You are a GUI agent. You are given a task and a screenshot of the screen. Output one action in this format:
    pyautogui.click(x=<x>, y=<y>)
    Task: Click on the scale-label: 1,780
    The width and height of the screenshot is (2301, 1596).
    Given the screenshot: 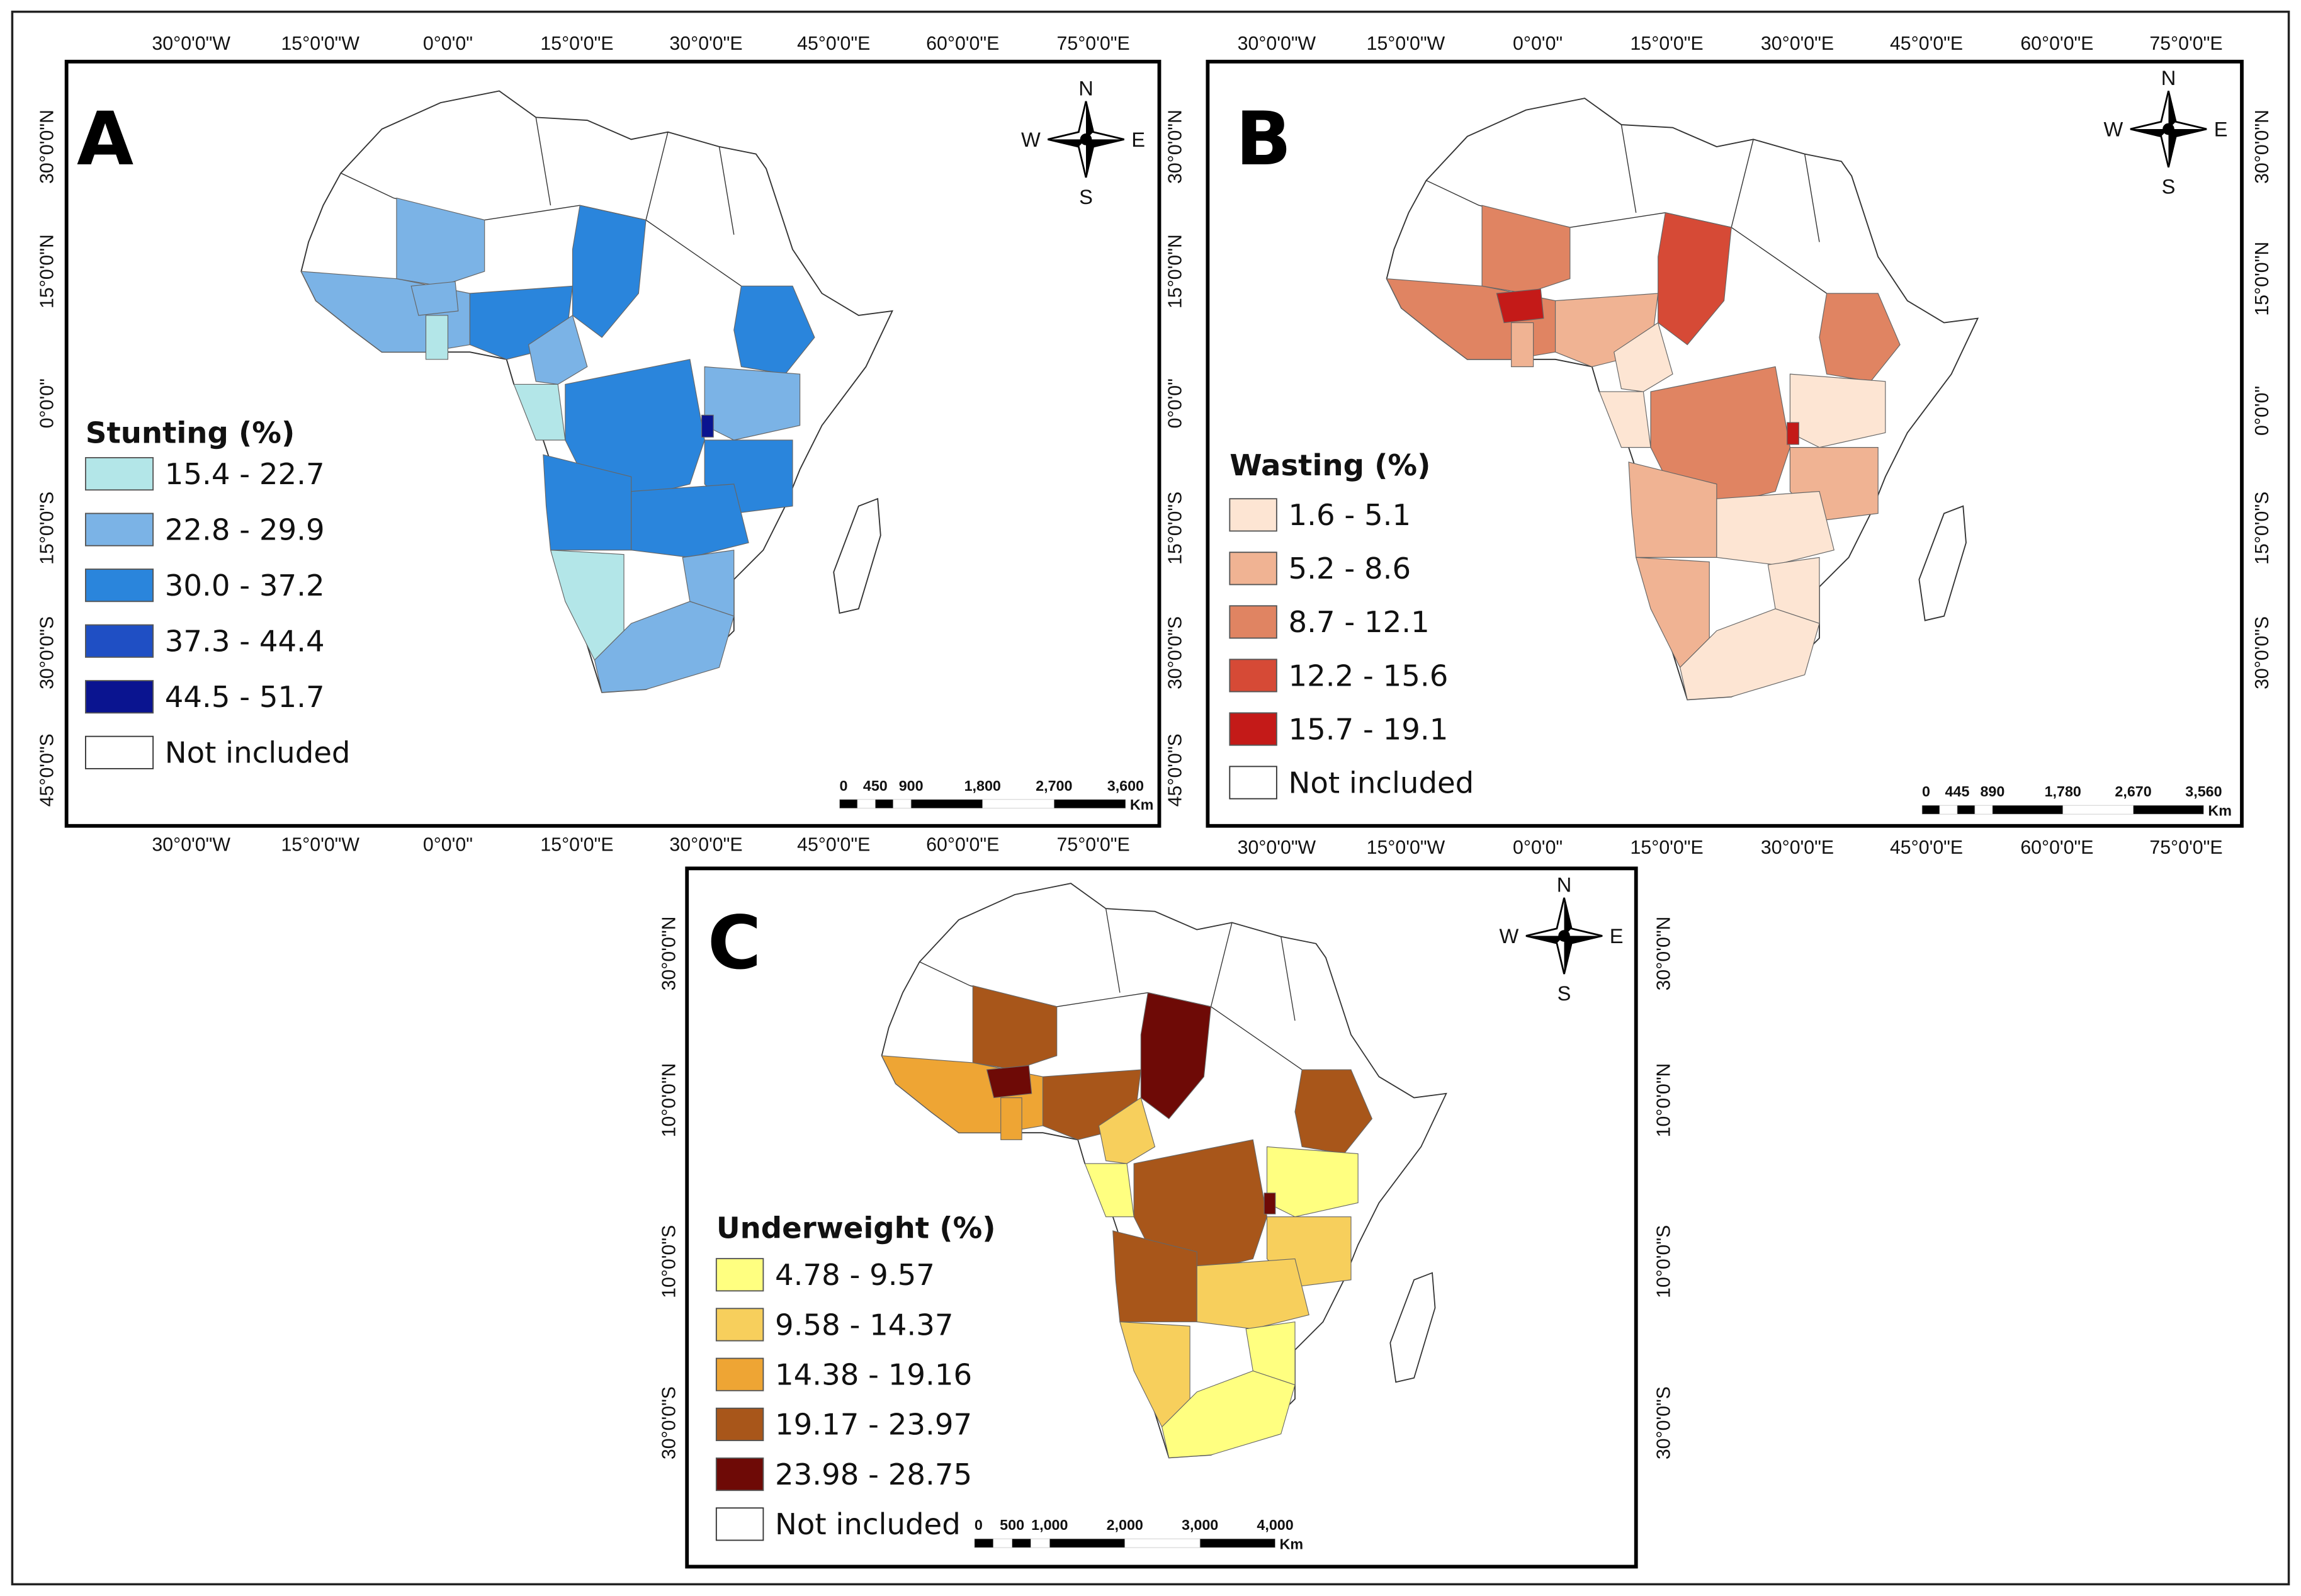 What is the action you would take?
    pyautogui.click(x=2063, y=791)
    